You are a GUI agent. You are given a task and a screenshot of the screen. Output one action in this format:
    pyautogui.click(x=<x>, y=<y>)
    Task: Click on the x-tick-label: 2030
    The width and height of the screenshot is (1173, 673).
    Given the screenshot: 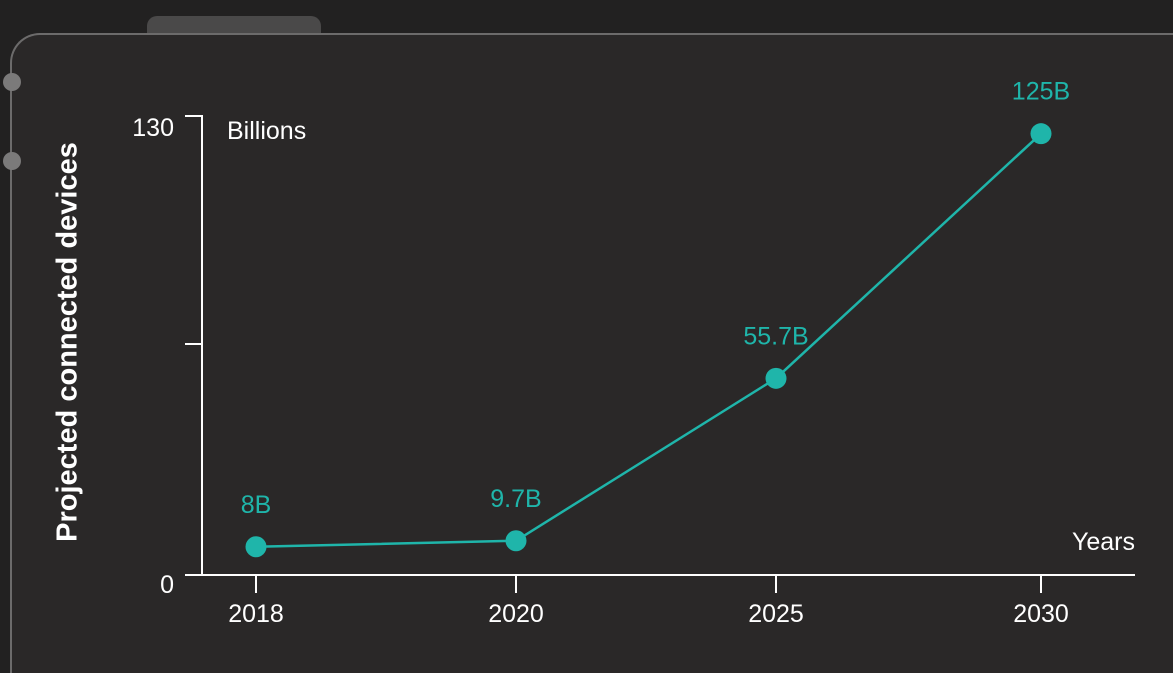 What is the action you would take?
    pyautogui.click(x=1041, y=614)
    